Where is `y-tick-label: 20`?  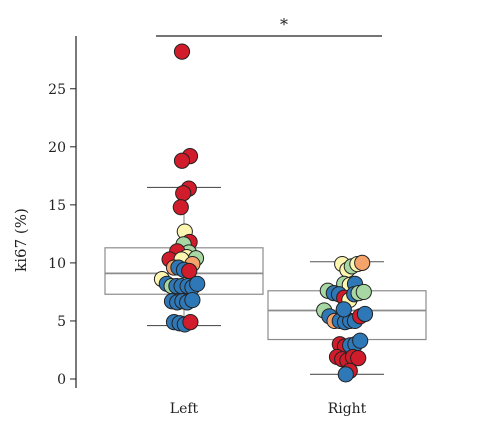
y-tick-label: 20 is located at coordinates (57, 148).